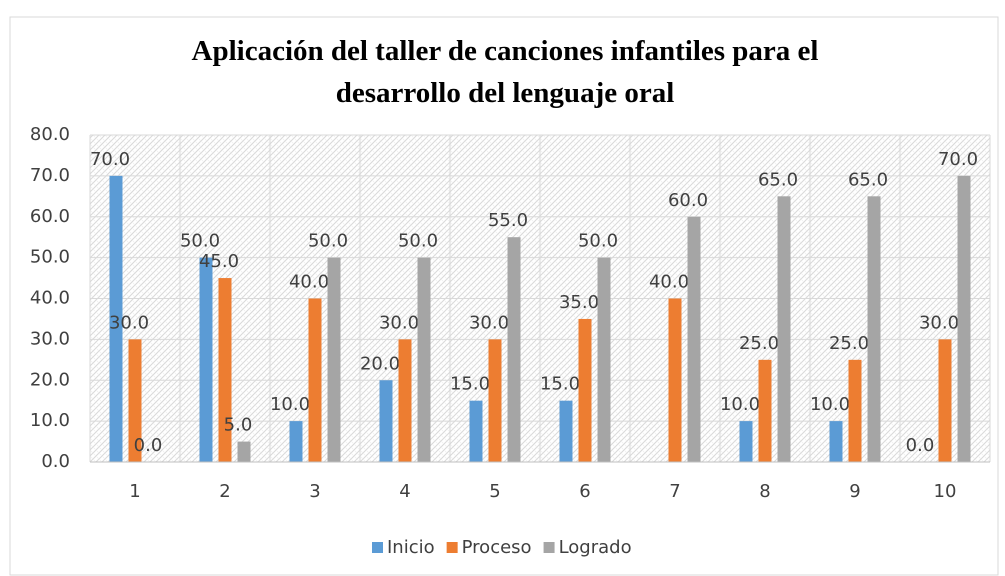  Describe the element at coordinates (688, 200) in the screenshot. I see `data-label: 60.0` at that location.